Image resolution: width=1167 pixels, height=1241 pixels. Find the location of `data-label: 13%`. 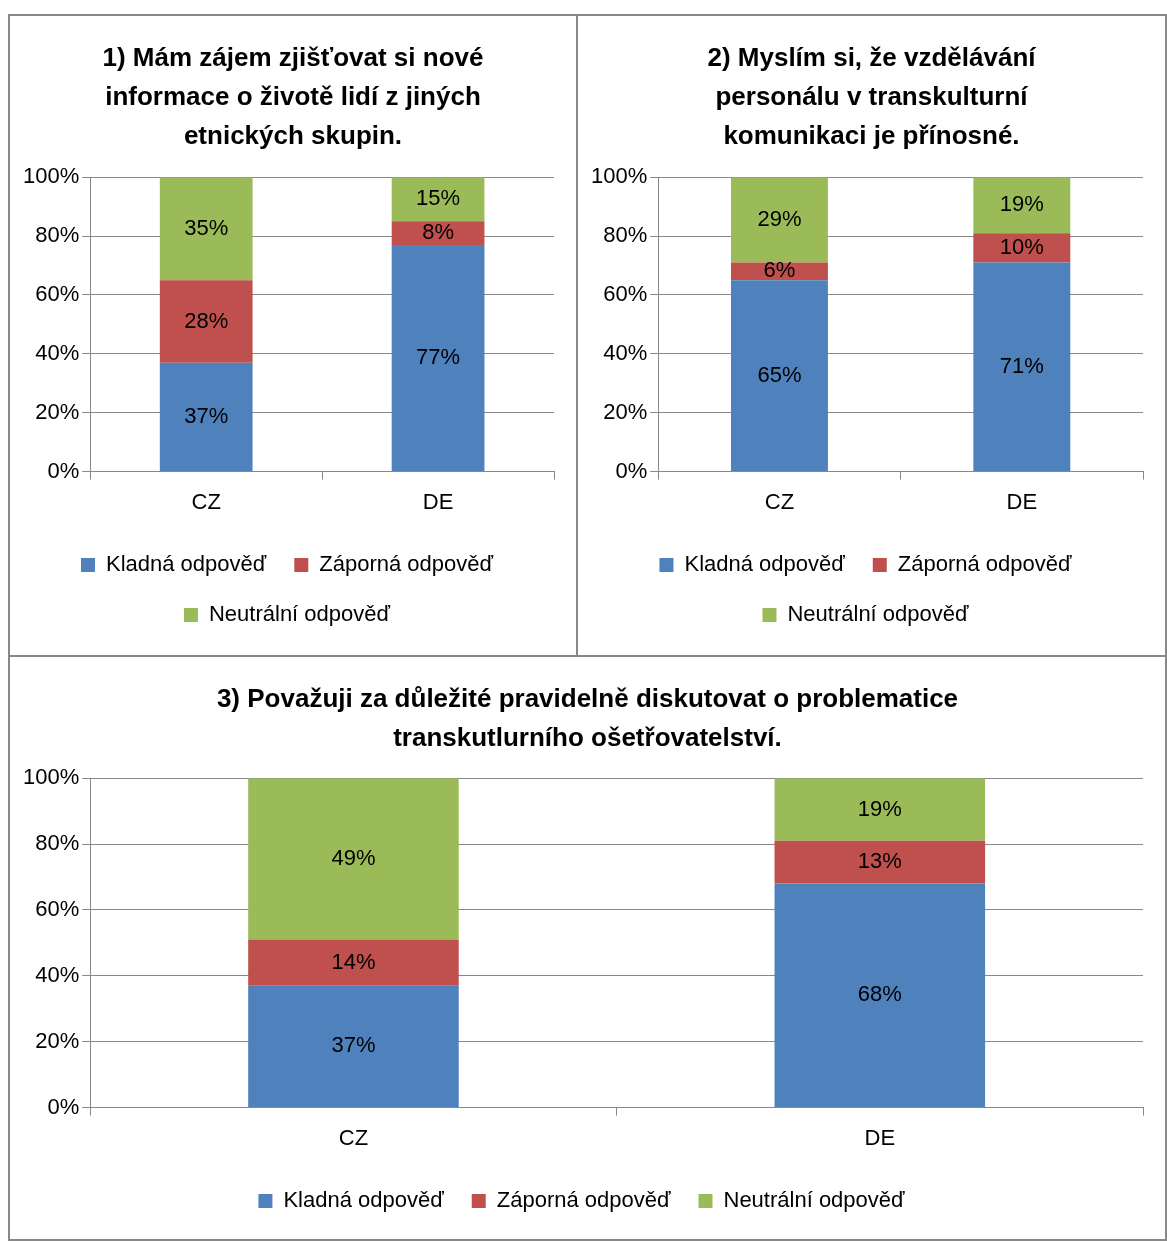

data-label: 13% is located at coordinates (879, 861).